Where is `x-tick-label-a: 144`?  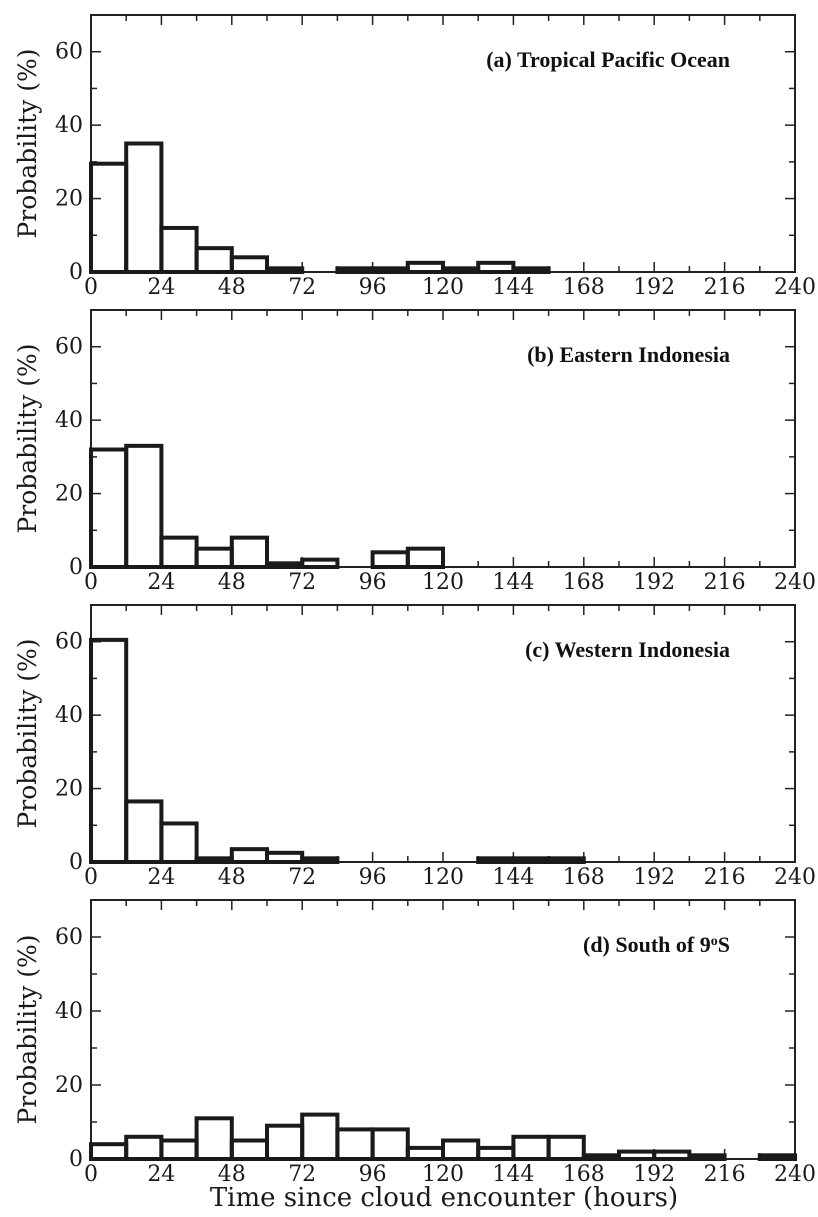 x-tick-label-a: 144 is located at coordinates (513, 287).